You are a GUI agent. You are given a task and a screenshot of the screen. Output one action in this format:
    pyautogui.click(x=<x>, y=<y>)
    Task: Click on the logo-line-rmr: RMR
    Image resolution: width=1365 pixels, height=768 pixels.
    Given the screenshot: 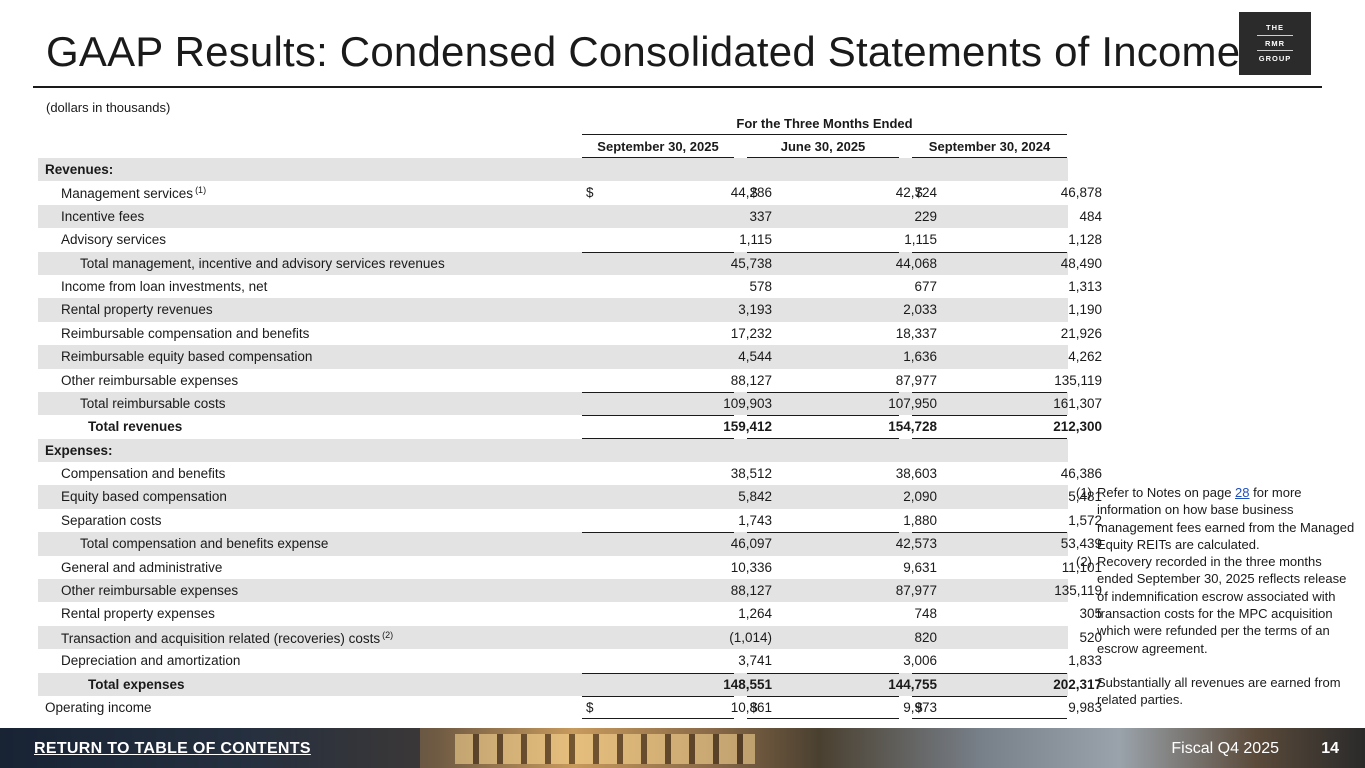 What is the action you would take?
    pyautogui.click(x=1275, y=43)
    